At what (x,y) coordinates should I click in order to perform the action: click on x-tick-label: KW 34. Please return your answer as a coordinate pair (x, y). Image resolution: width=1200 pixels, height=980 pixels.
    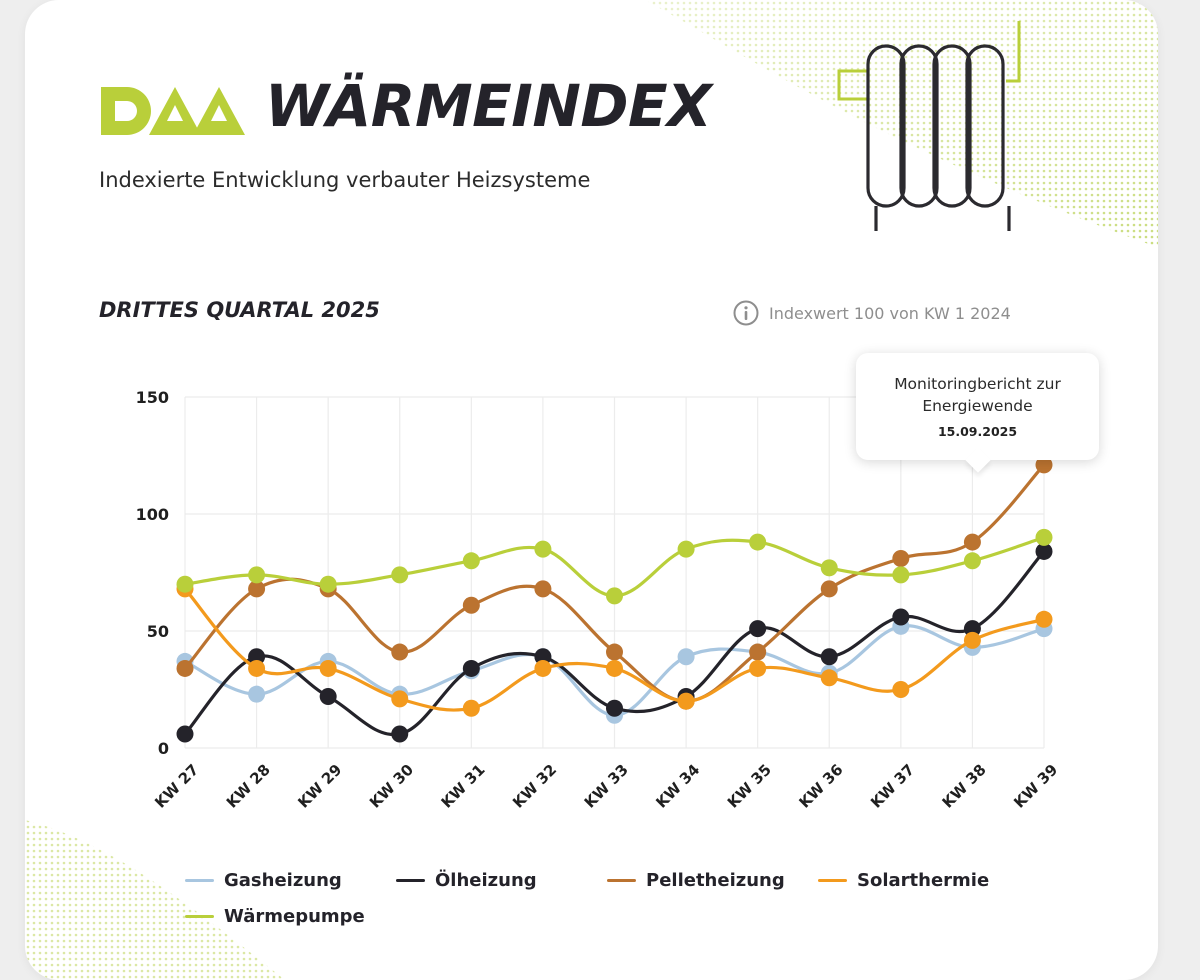
    Looking at the image, I should click on (677, 786).